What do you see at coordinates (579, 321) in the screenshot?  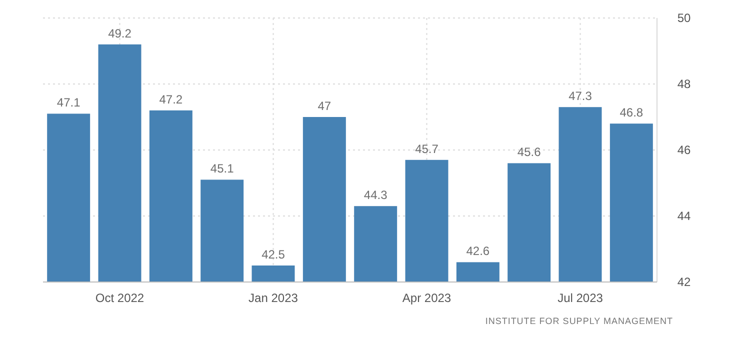 I see `text: INSTITUTE FOR SUPPLY MANAGEMENT` at bounding box center [579, 321].